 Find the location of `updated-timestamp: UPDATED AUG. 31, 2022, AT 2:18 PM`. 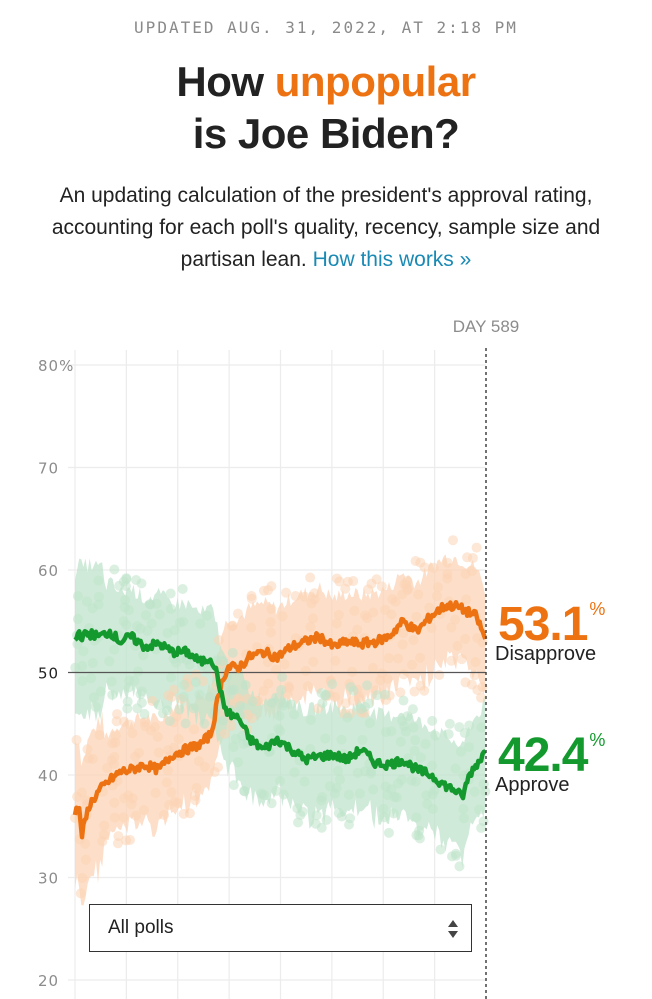

updated-timestamp: UPDATED AUG. 31, 2022, AT 2:18 PM is located at coordinates (326, 27).